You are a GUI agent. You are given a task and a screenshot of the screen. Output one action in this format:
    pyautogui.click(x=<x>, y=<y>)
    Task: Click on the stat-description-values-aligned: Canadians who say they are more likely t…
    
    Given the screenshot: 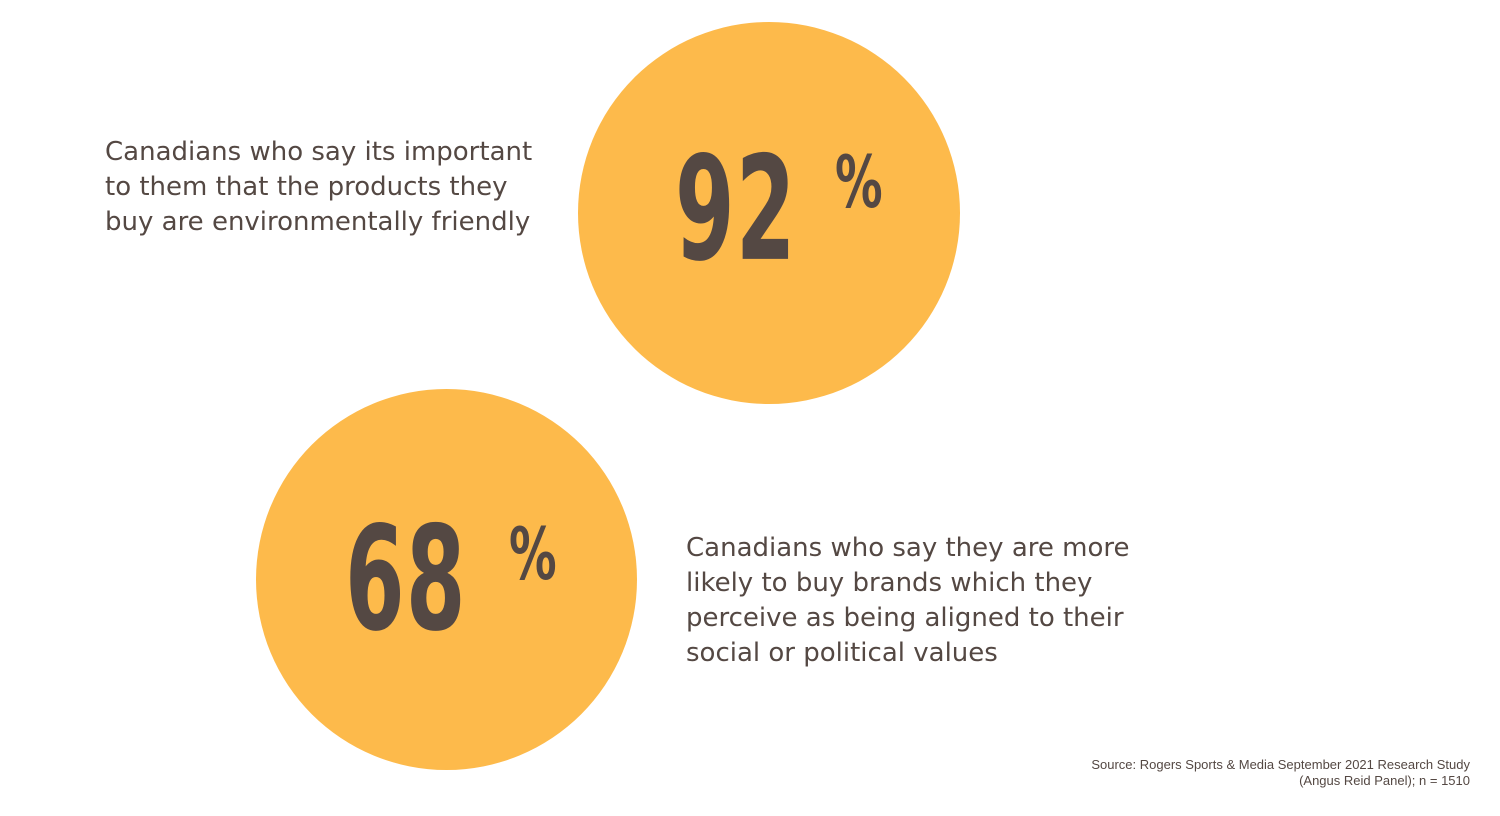 What is the action you would take?
    pyautogui.click(x=936, y=601)
    